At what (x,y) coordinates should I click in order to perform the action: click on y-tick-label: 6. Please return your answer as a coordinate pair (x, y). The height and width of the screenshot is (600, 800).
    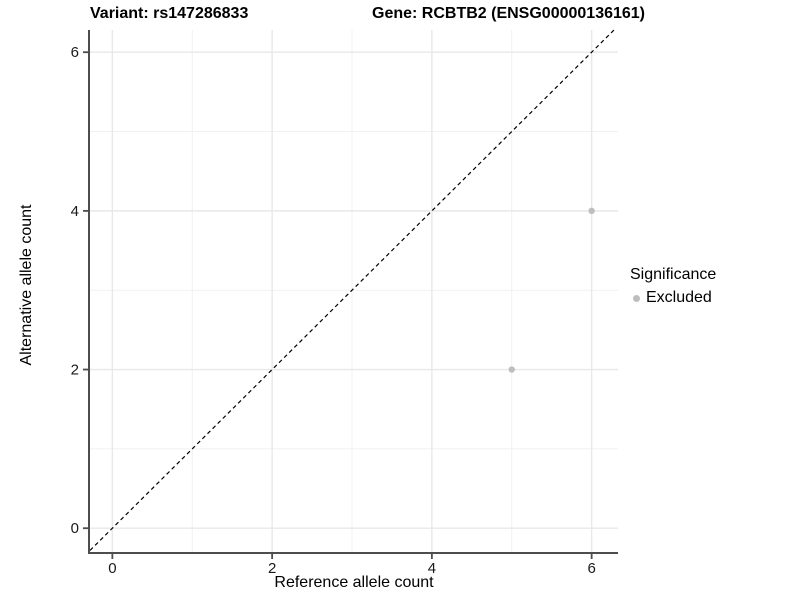
    Looking at the image, I should click on (75, 52).